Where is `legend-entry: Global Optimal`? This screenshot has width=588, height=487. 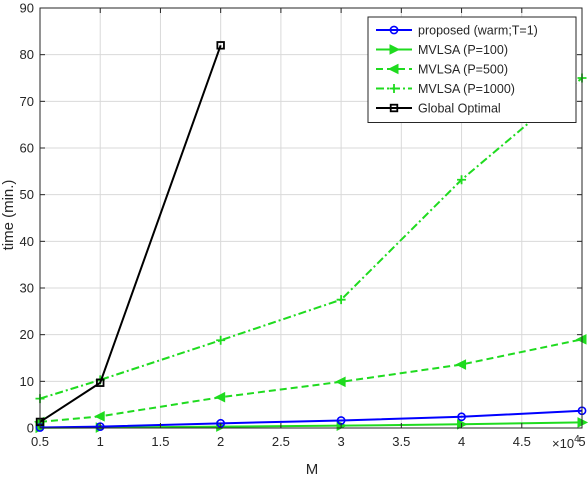 legend-entry: Global Optimal is located at coordinates (438, 109).